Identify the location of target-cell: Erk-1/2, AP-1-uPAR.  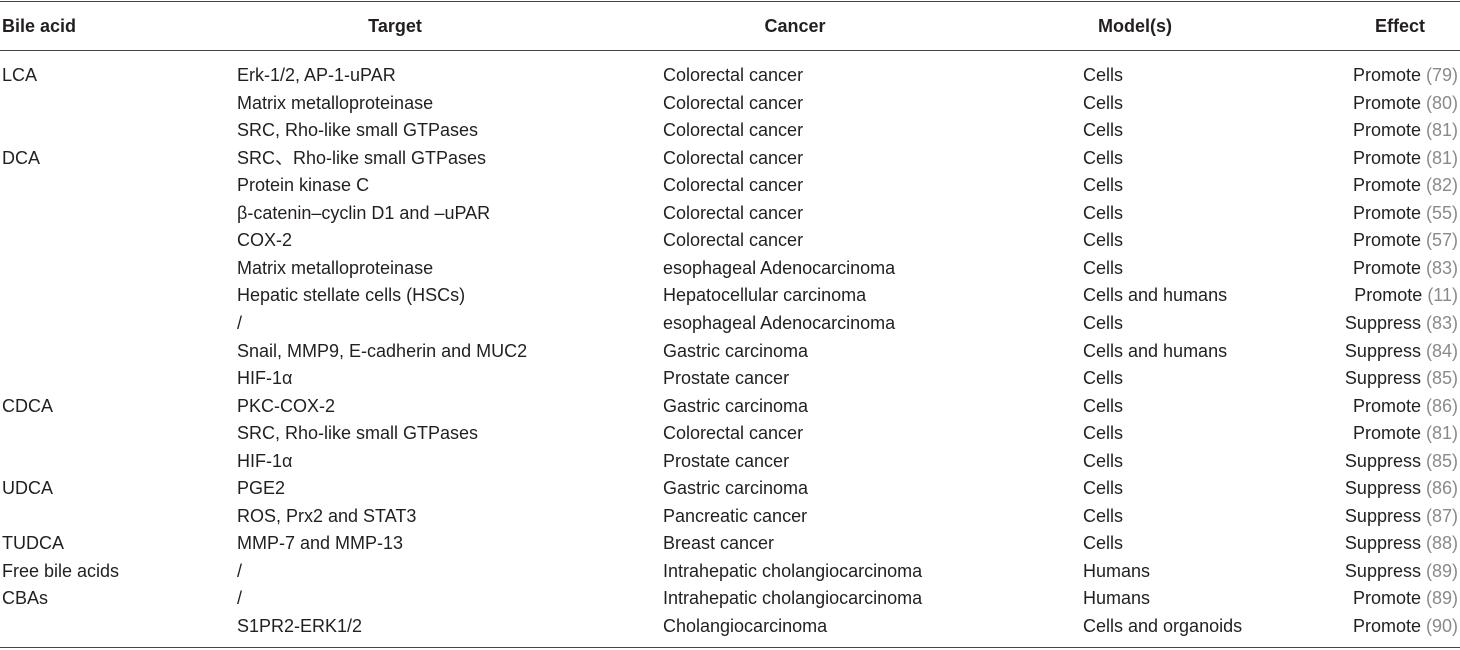
(316, 75).